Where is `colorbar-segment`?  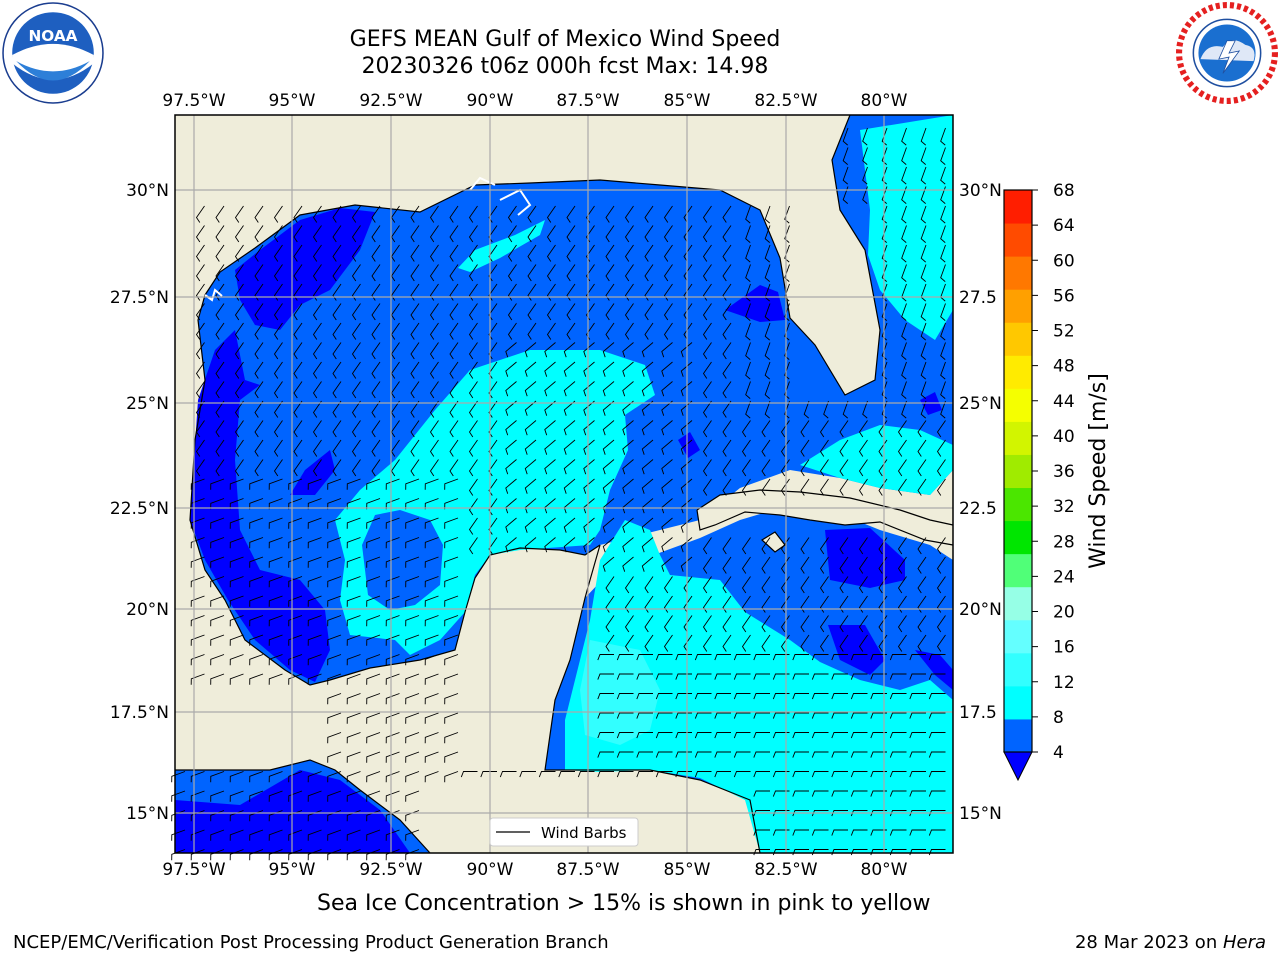 colorbar-segment is located at coordinates (1018, 537).